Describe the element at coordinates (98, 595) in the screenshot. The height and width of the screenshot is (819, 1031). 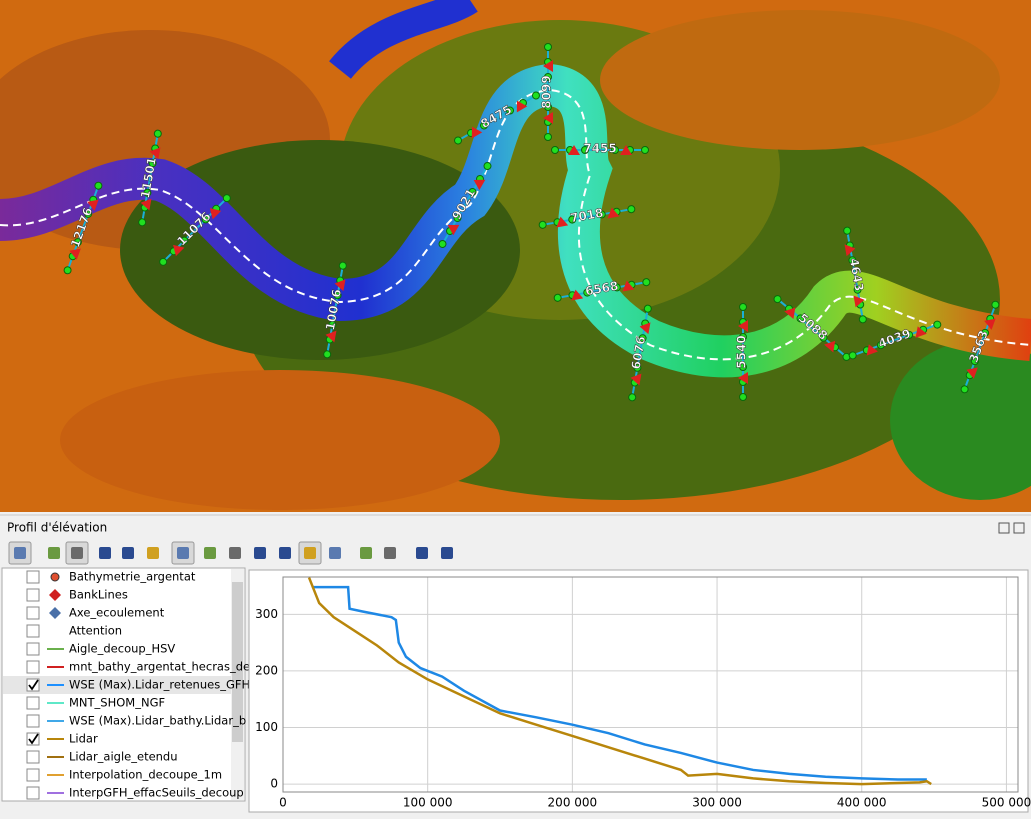
I see `layer-name: BankLines` at that location.